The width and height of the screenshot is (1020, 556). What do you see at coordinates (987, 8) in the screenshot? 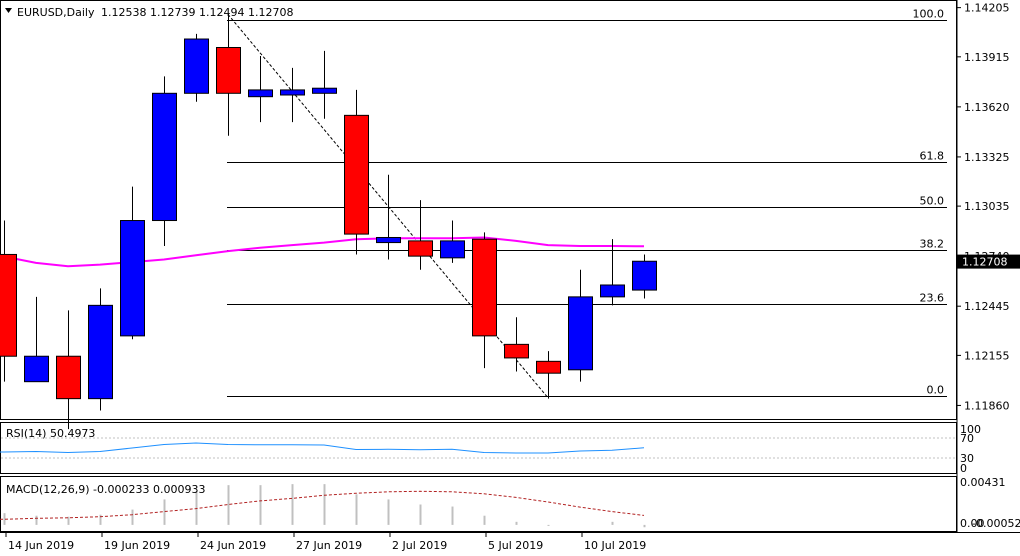
I see `price-tick-label: 1.14205` at bounding box center [987, 8].